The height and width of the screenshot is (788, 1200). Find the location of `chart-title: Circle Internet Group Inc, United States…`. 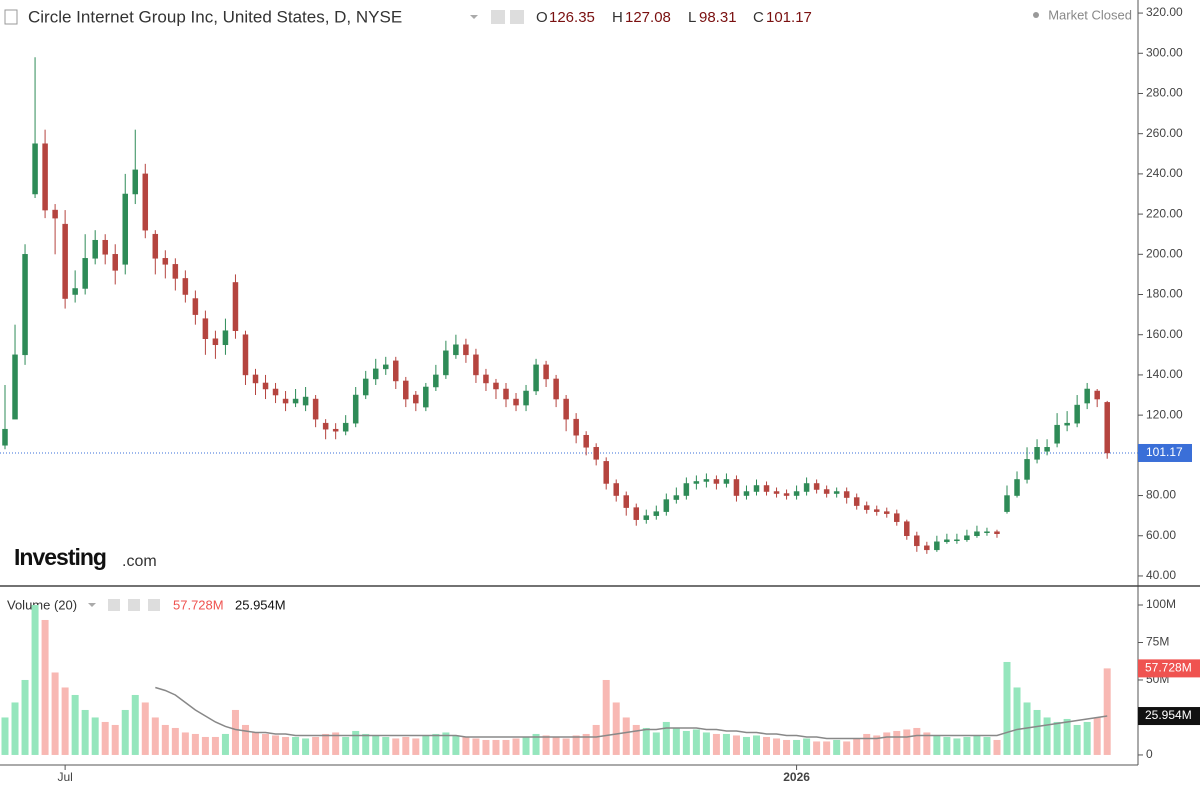

chart-title: Circle Internet Group Inc, United States… is located at coordinates (215, 16).